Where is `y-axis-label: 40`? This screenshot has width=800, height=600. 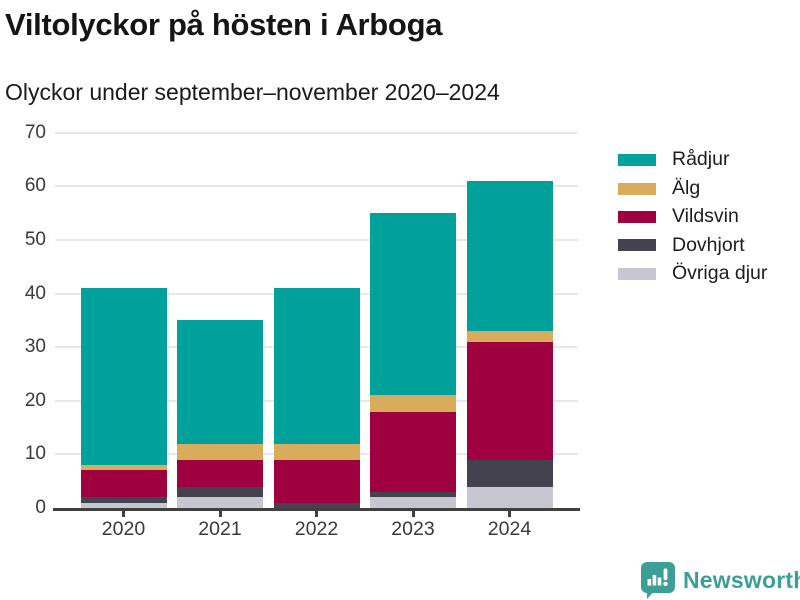
y-axis-label: 40 is located at coordinates (35, 293).